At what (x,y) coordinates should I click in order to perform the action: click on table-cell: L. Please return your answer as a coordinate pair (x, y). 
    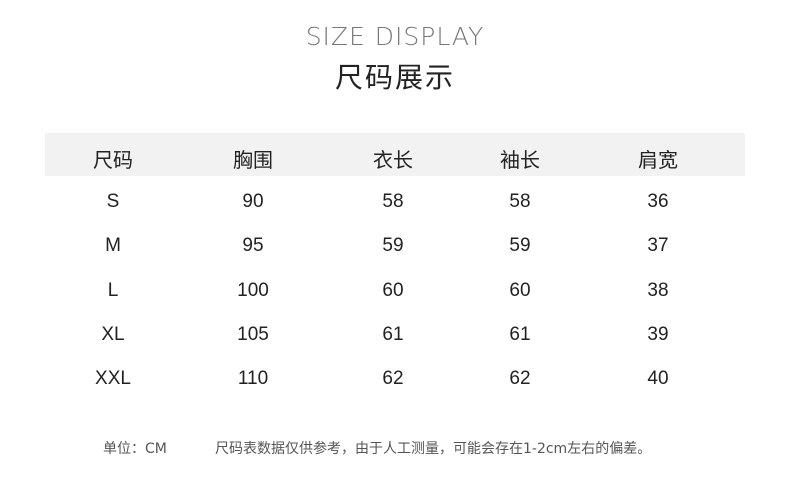
    Looking at the image, I should click on (113, 290).